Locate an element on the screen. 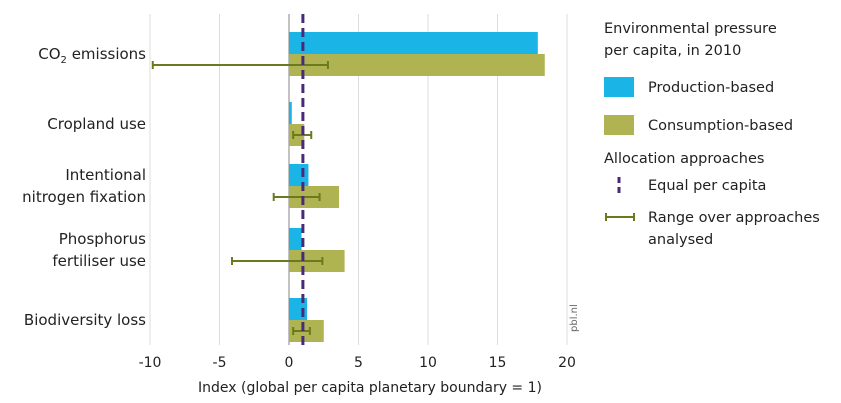  category-label-2-line-0: Intentional is located at coordinates (105, 175).